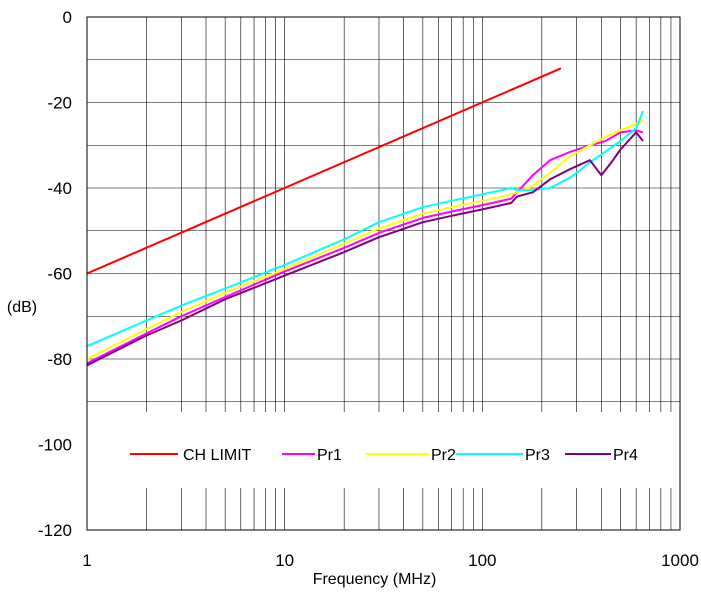  Describe the element at coordinates (384, 455) in the screenshot. I see `legend: CH LIMIT Pr1 Pr2 Pr3 Pr4` at that location.